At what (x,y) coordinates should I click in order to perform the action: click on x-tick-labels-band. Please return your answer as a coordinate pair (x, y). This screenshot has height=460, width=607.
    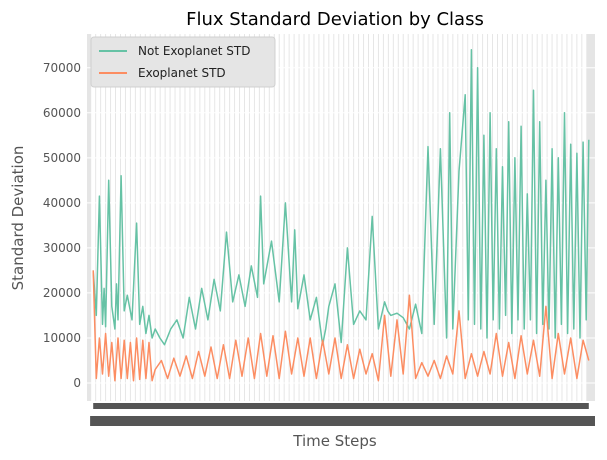
    Looking at the image, I should click on (342, 421).